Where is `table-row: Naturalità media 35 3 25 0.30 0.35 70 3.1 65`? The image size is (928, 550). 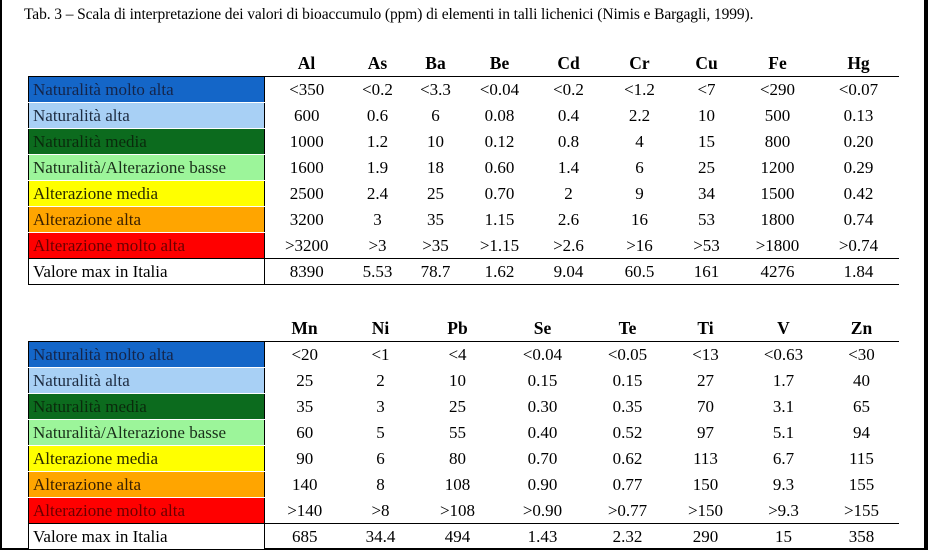
table-row: Naturalità media 35 3 25 0.30 0.35 70 3.1 65 is located at coordinates (463, 406).